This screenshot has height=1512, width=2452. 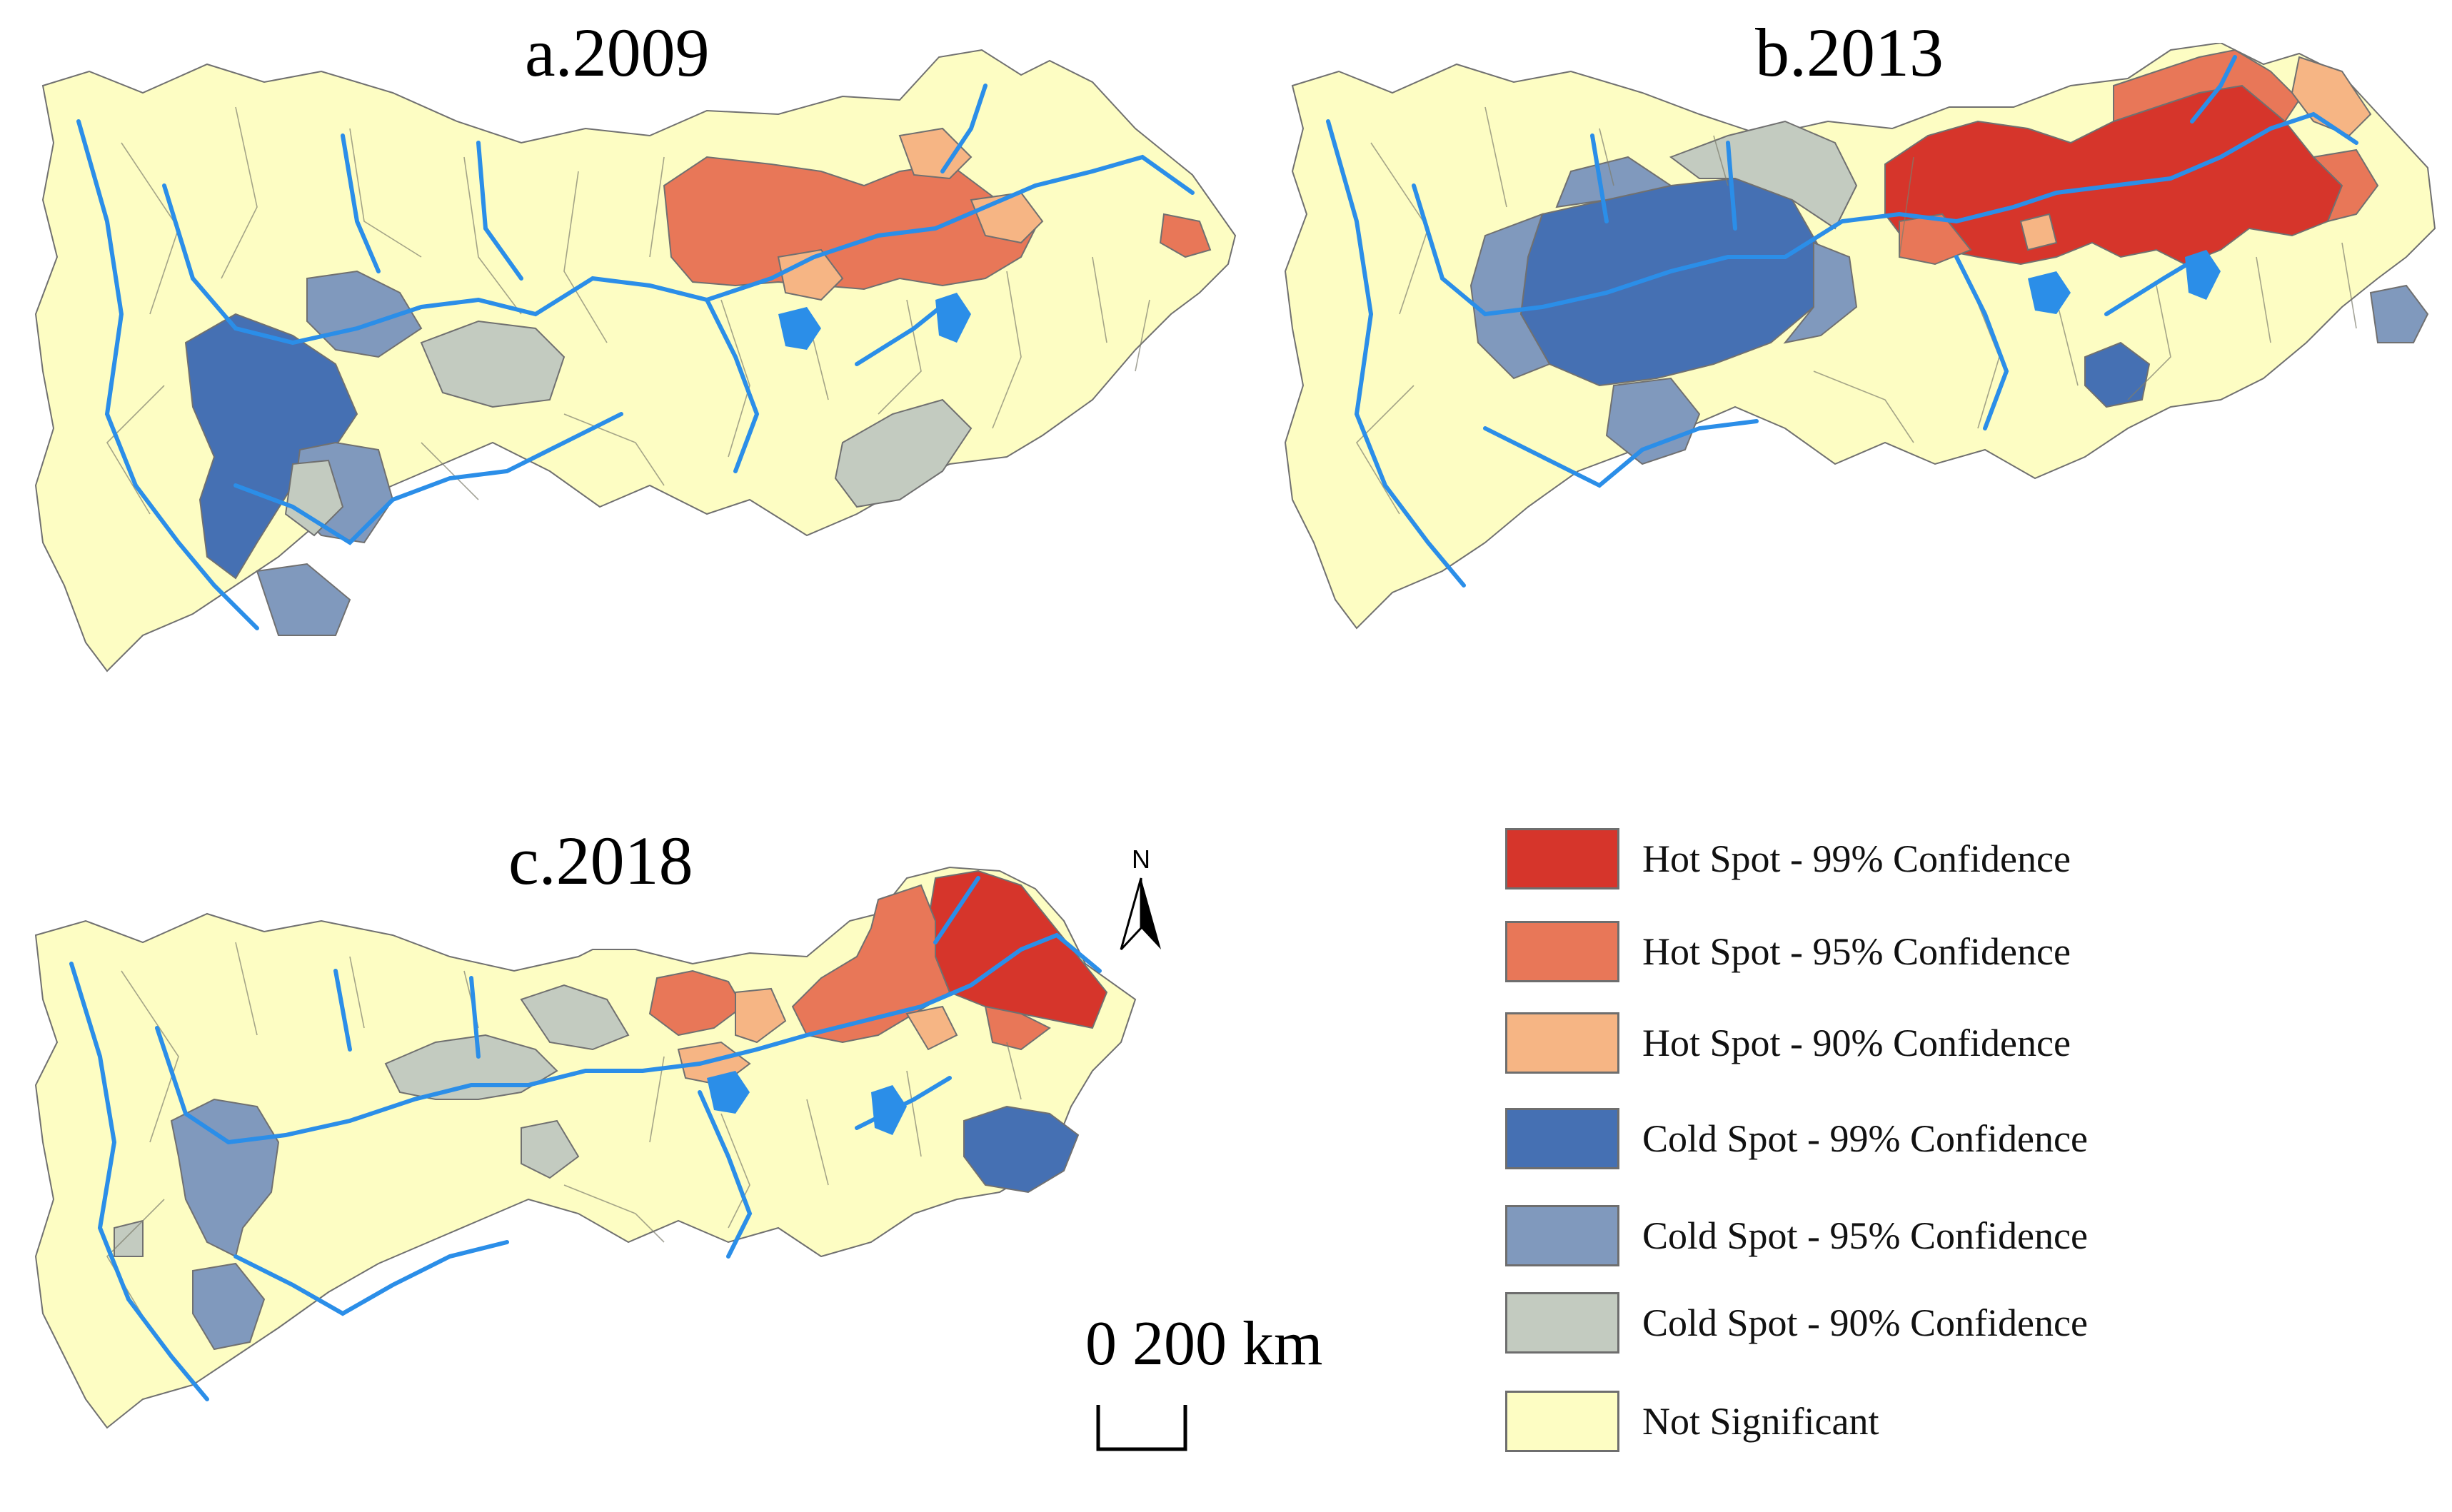 I want to click on north-arrow: N, so click(x=1140, y=898).